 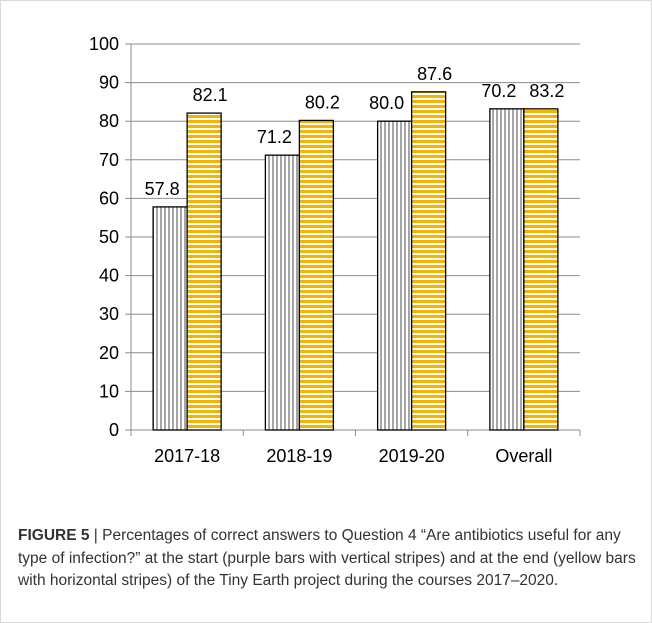 I want to click on data-label: 80.2, so click(x=322, y=102).